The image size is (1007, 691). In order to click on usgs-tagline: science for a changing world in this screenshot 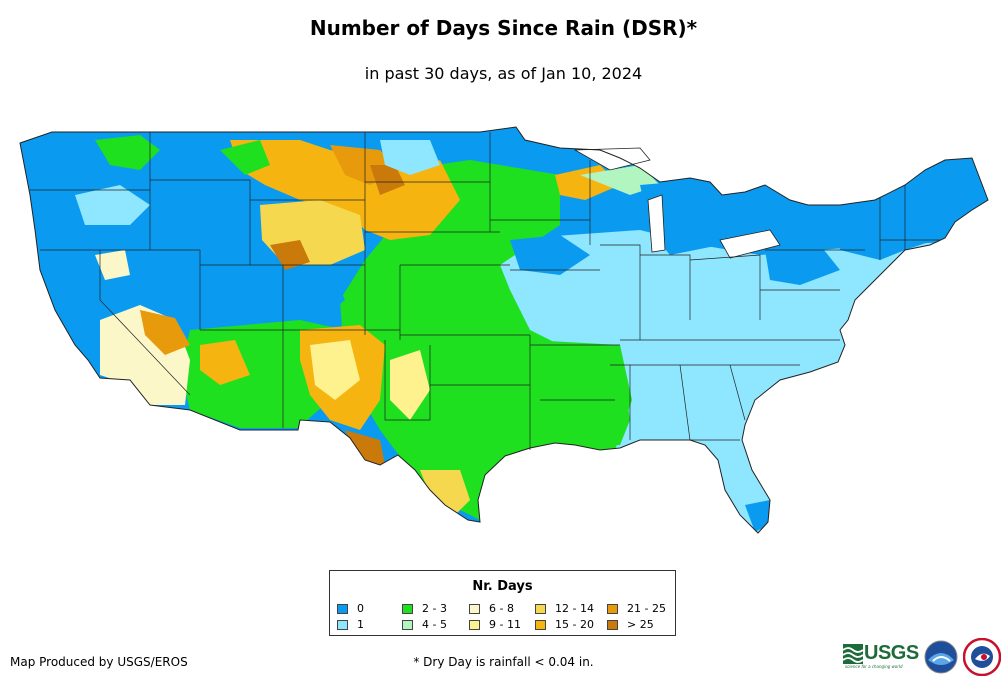, I will do `click(874, 666)`.